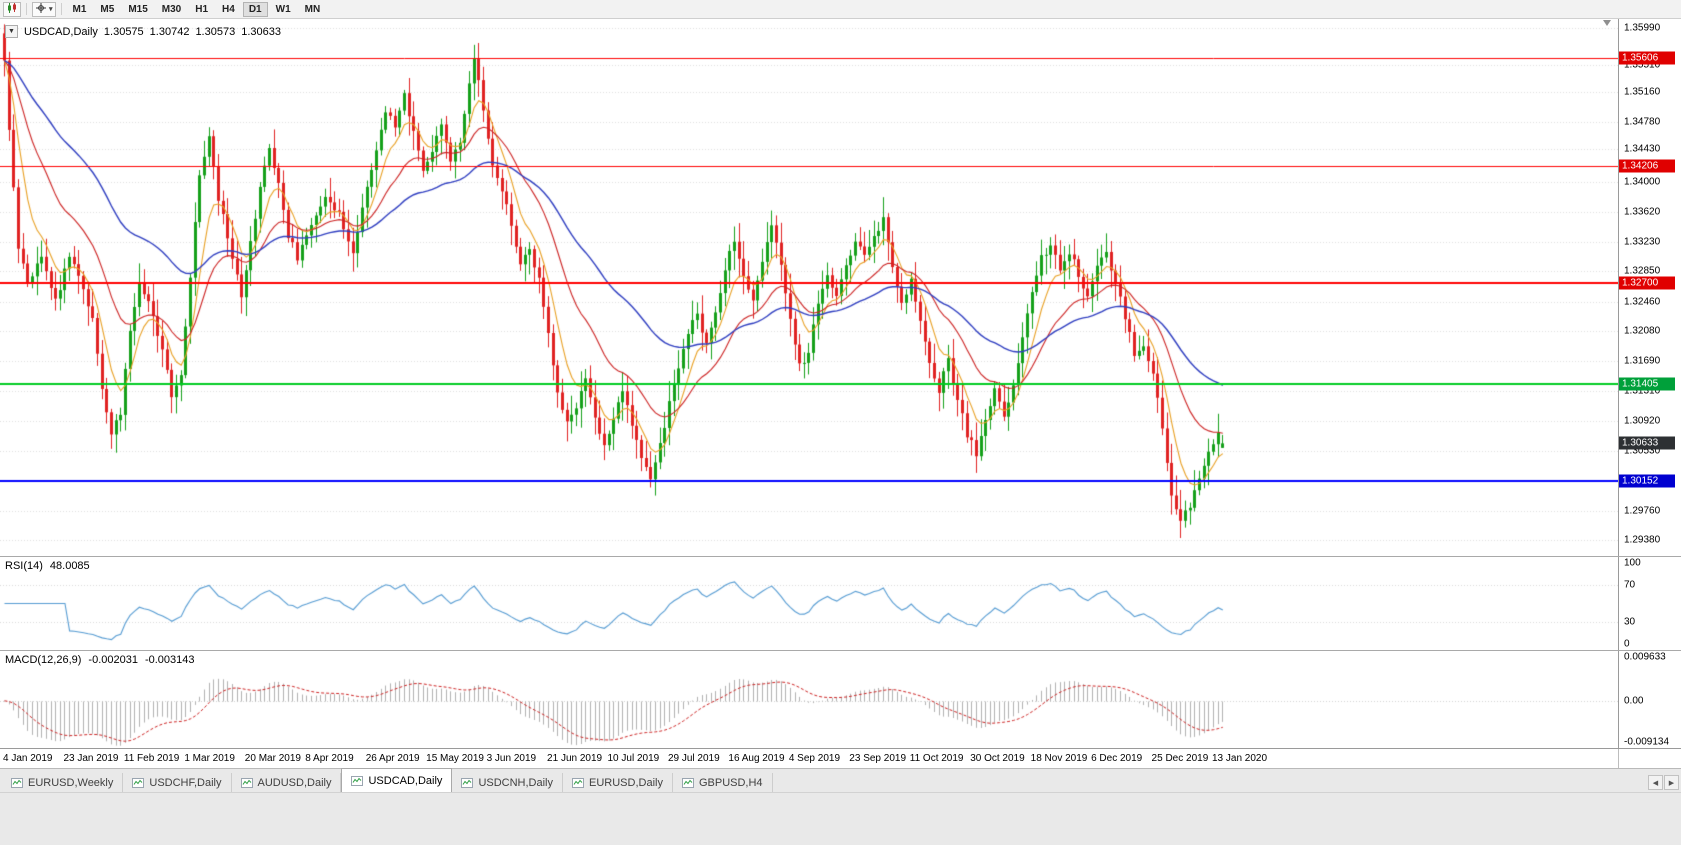  Describe the element at coordinates (255, 9) in the screenshot. I see `timeframe-button-d1: D1` at that location.